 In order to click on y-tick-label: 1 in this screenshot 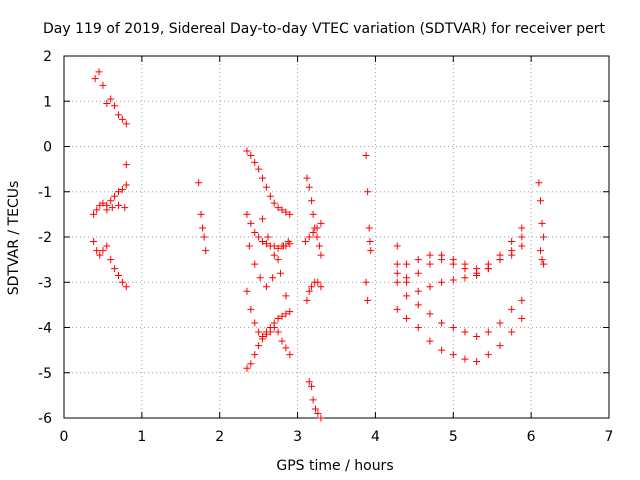, I will do `click(47, 102)`.